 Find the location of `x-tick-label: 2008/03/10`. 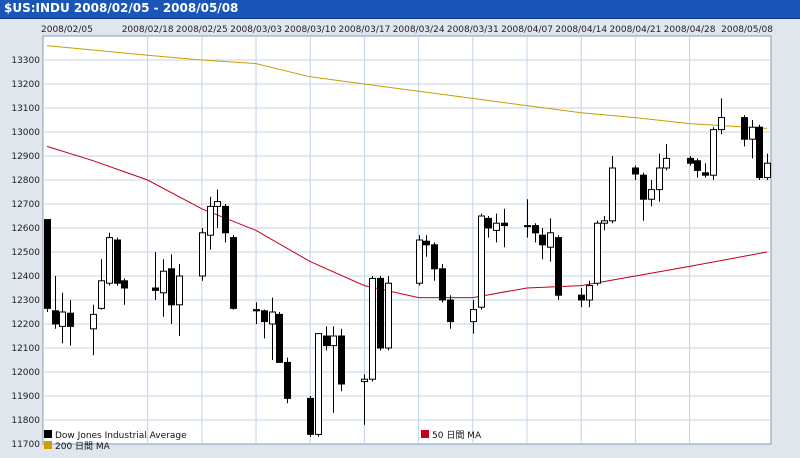

x-tick-label: 2008/03/10 is located at coordinates (310, 30).